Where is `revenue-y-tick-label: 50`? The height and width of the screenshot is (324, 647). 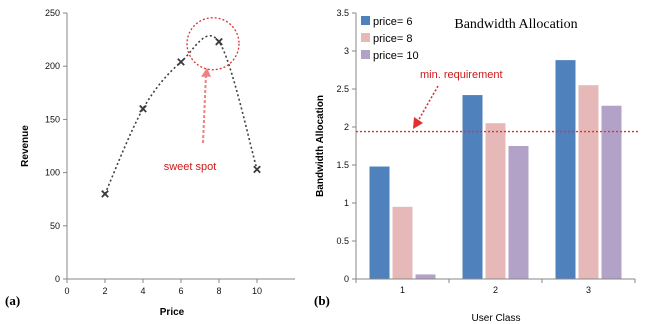
revenue-y-tick-label: 50 is located at coordinates (55, 226).